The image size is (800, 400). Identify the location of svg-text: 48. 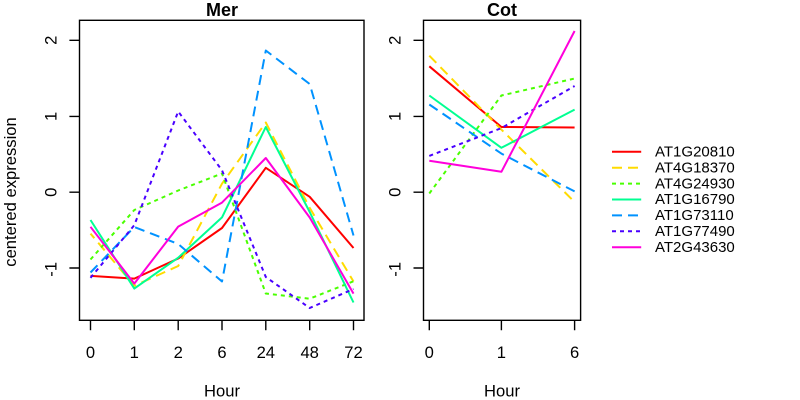
(309, 352).